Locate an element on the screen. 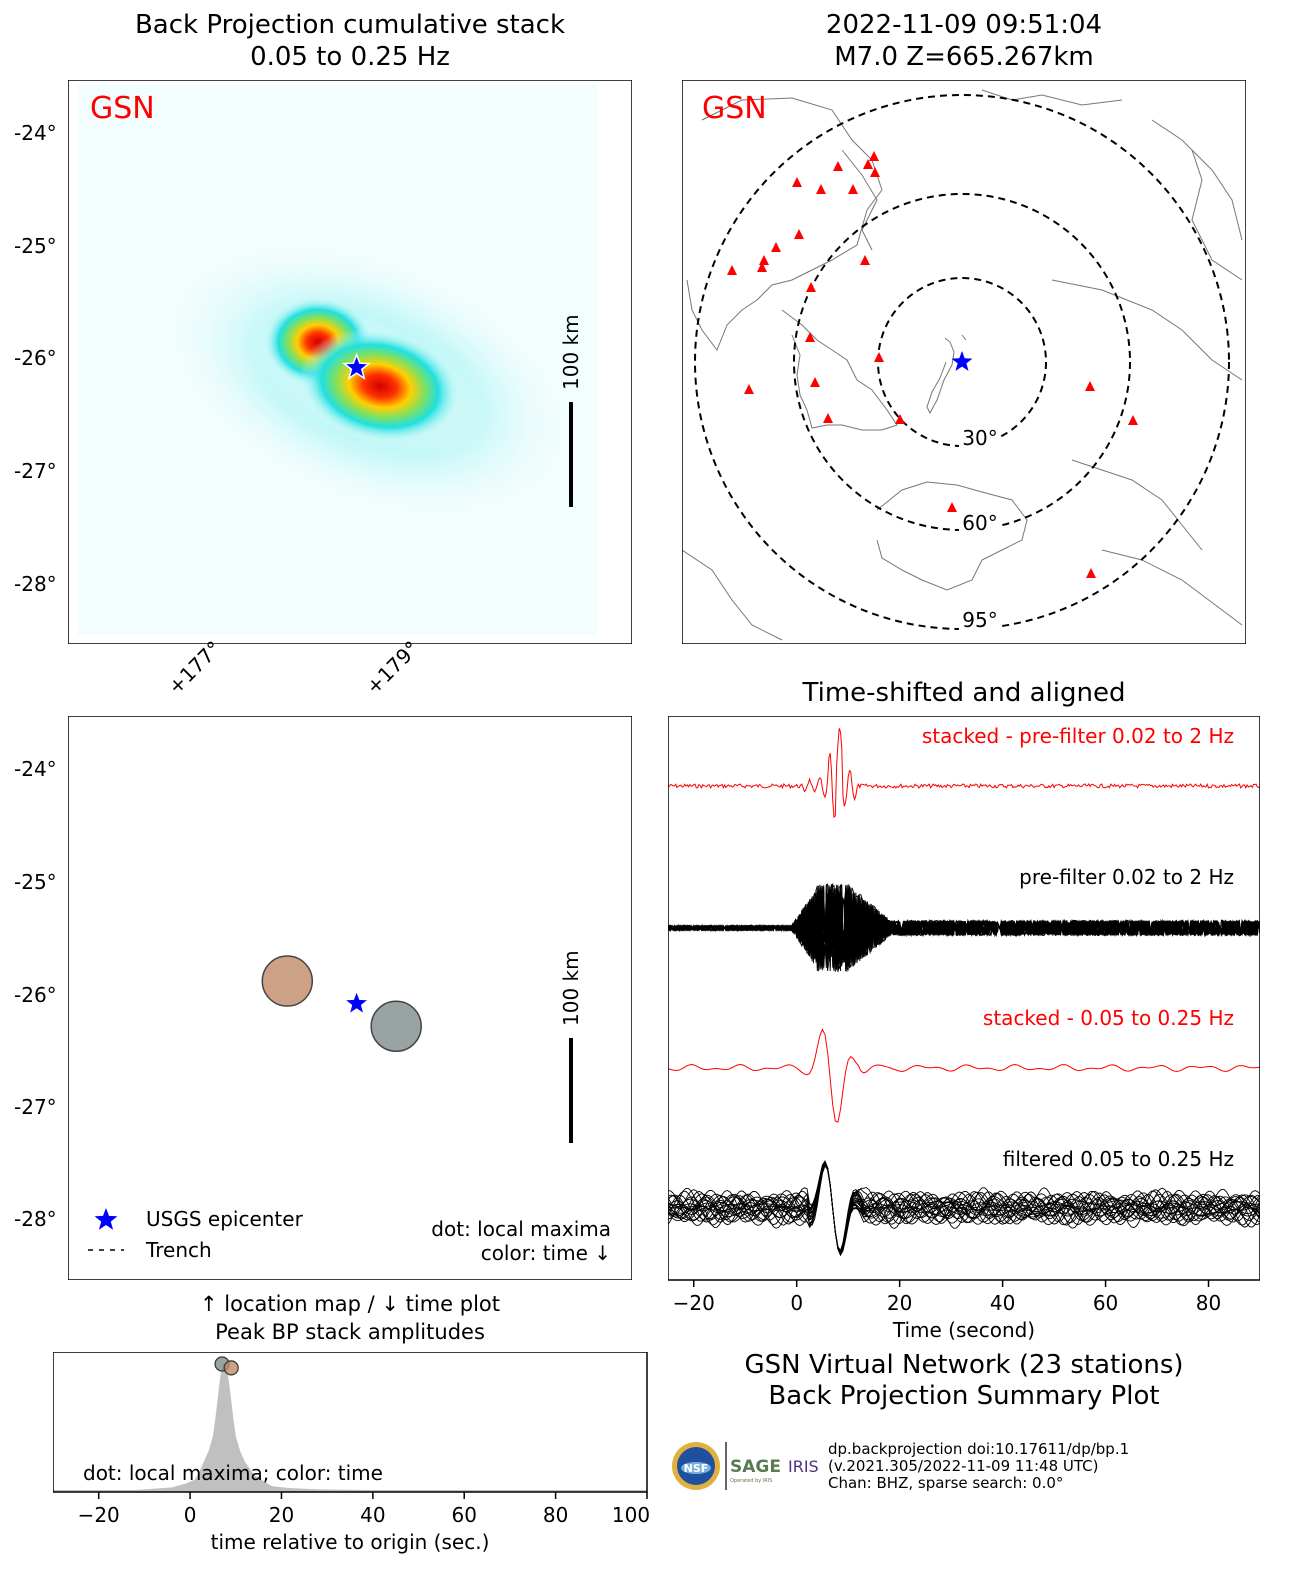 Image resolution: width=1294 pixels, height=1593 pixels. traces-x-ticks: −20 0 20 40 60 80 is located at coordinates (947, 1297).